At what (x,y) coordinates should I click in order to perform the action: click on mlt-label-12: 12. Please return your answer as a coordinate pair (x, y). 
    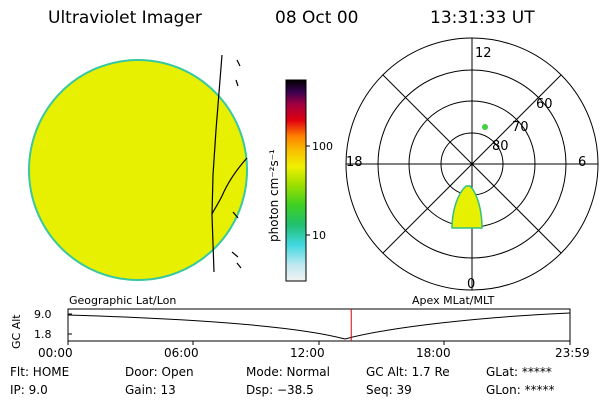
    Looking at the image, I should click on (483, 53).